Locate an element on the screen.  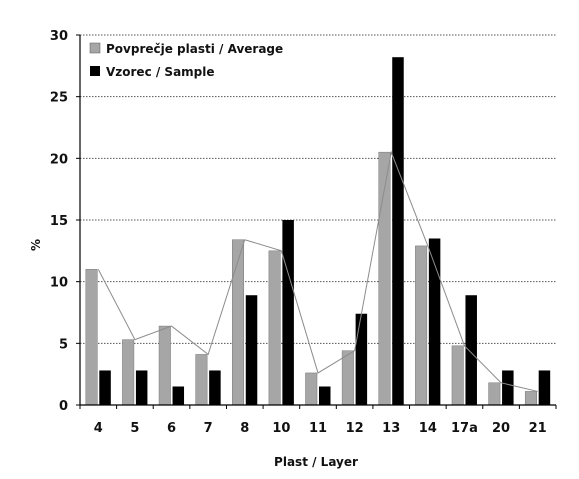
x-tick-label: 11 is located at coordinates (318, 428).